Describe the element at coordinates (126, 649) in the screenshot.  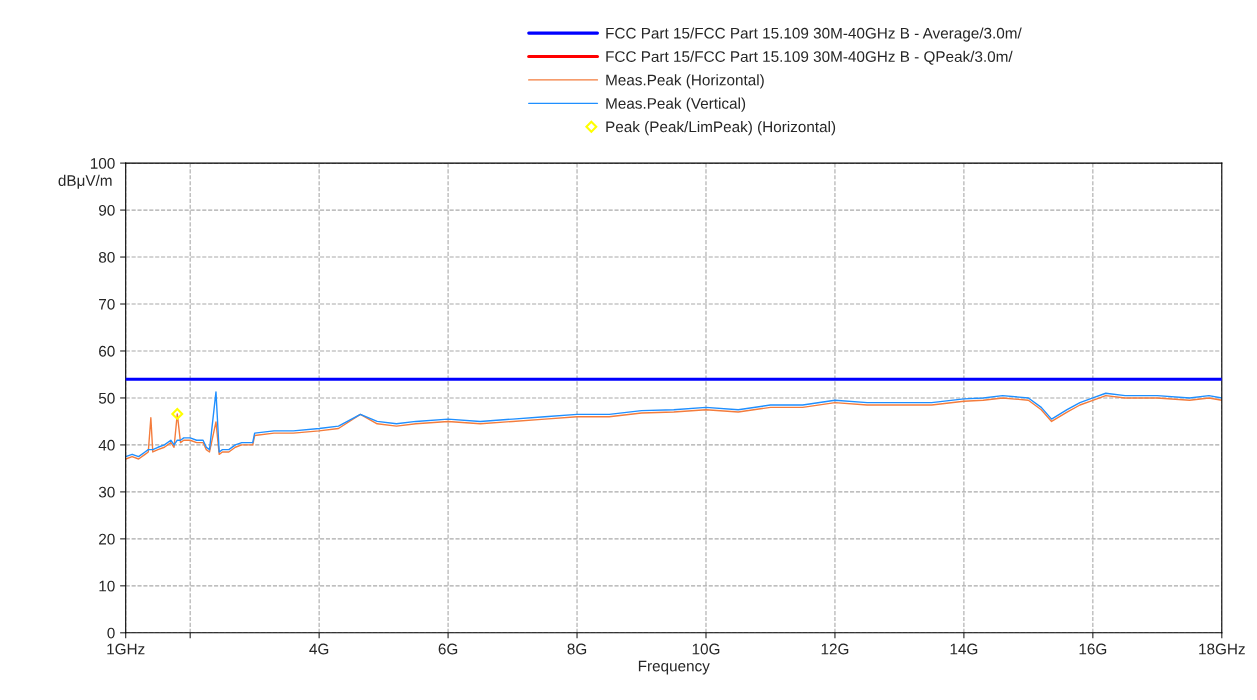
I see `x-tick-label: 1GHz` at that location.